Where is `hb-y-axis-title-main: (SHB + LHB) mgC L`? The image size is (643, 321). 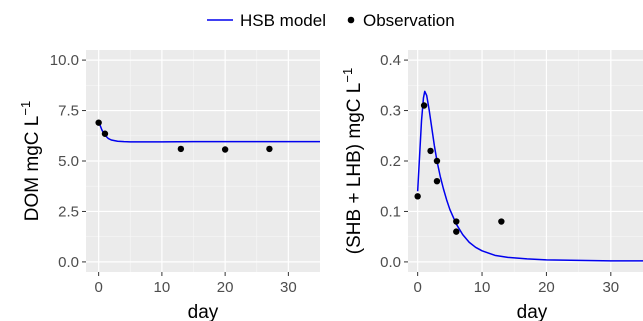 hb-y-axis-title-main: (SHB + LHB) mgC L is located at coordinates (354, 169).